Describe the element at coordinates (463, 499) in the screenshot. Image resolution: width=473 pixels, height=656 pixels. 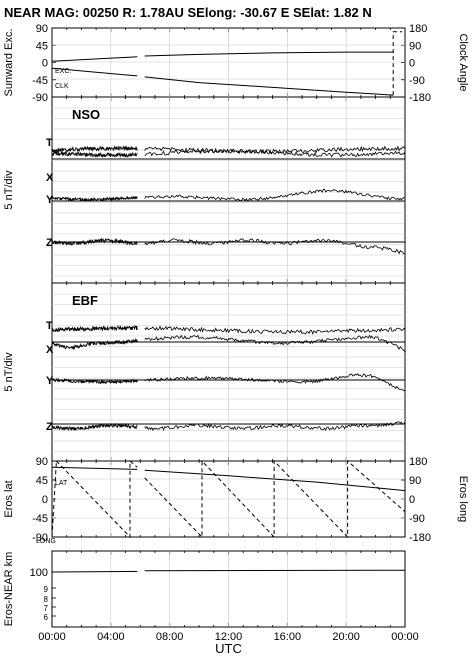
I see `eros-long-axis-label: Eros long` at that location.